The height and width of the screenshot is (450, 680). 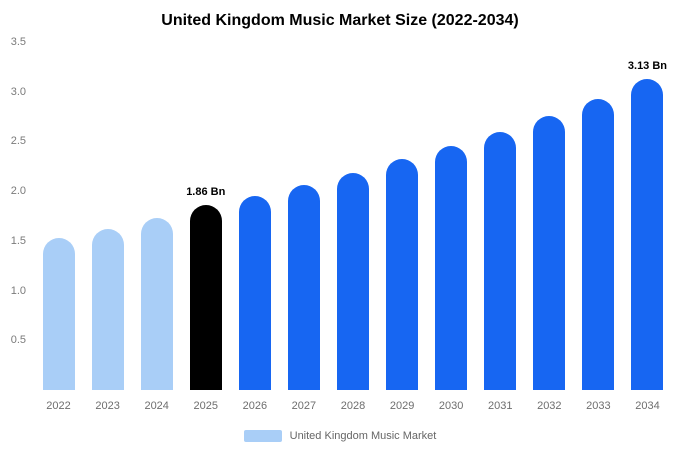 I want to click on x-tick-label: 2023, so click(x=107, y=406).